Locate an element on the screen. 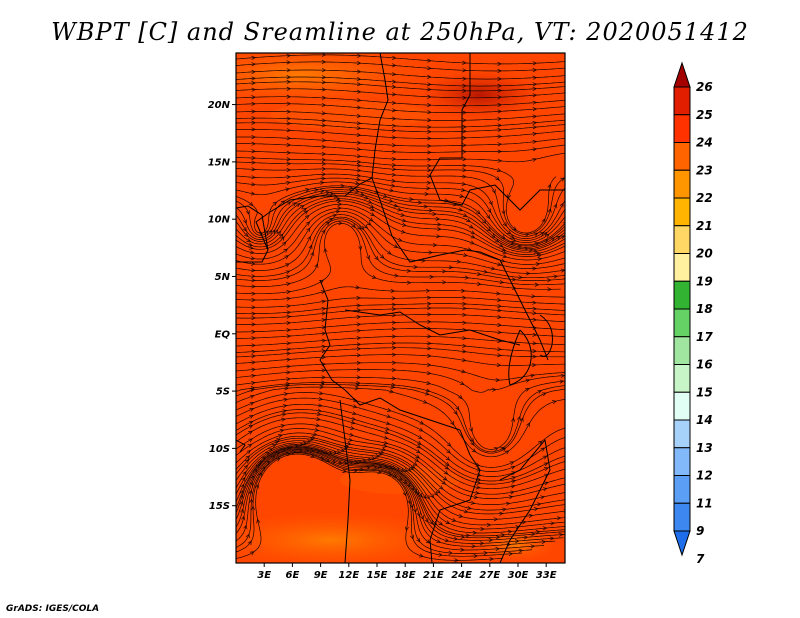 The image size is (800, 618). colorbar-label: 16 is located at coordinates (704, 365).